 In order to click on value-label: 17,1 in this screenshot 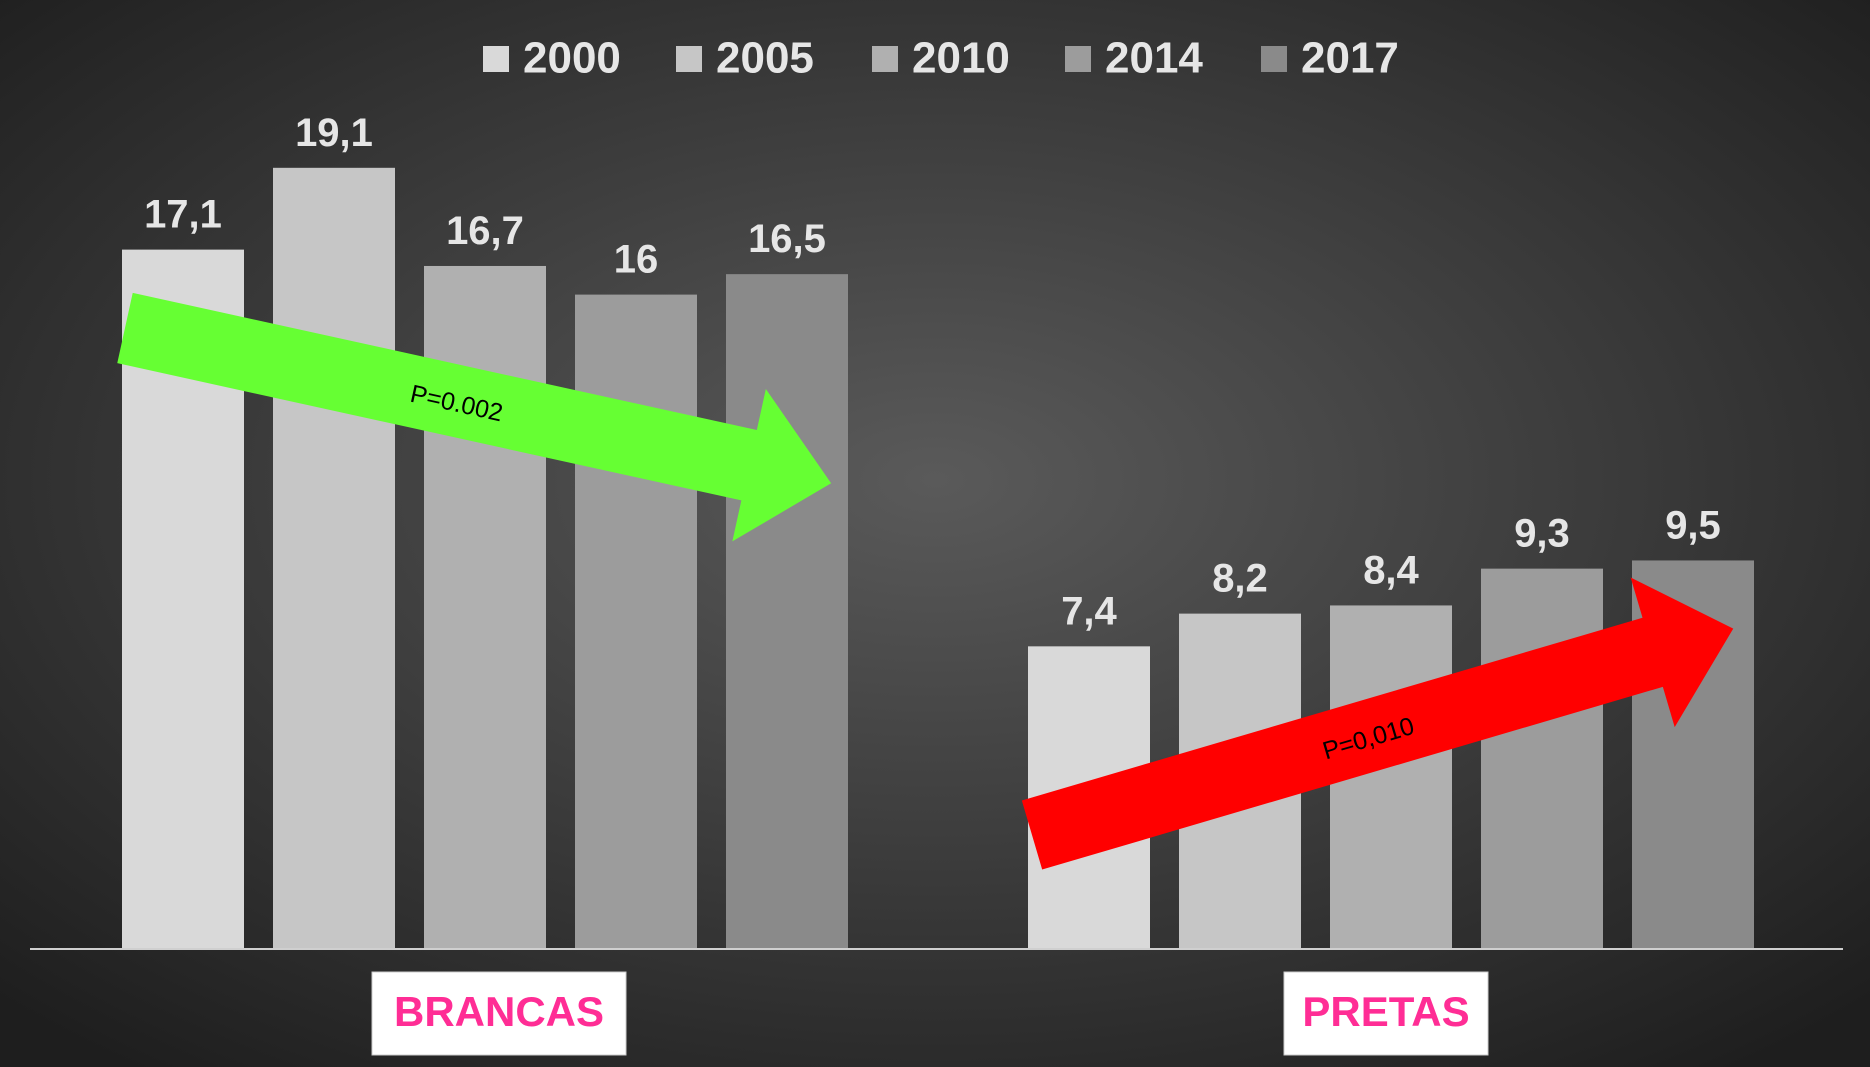, I will do `click(183, 215)`.